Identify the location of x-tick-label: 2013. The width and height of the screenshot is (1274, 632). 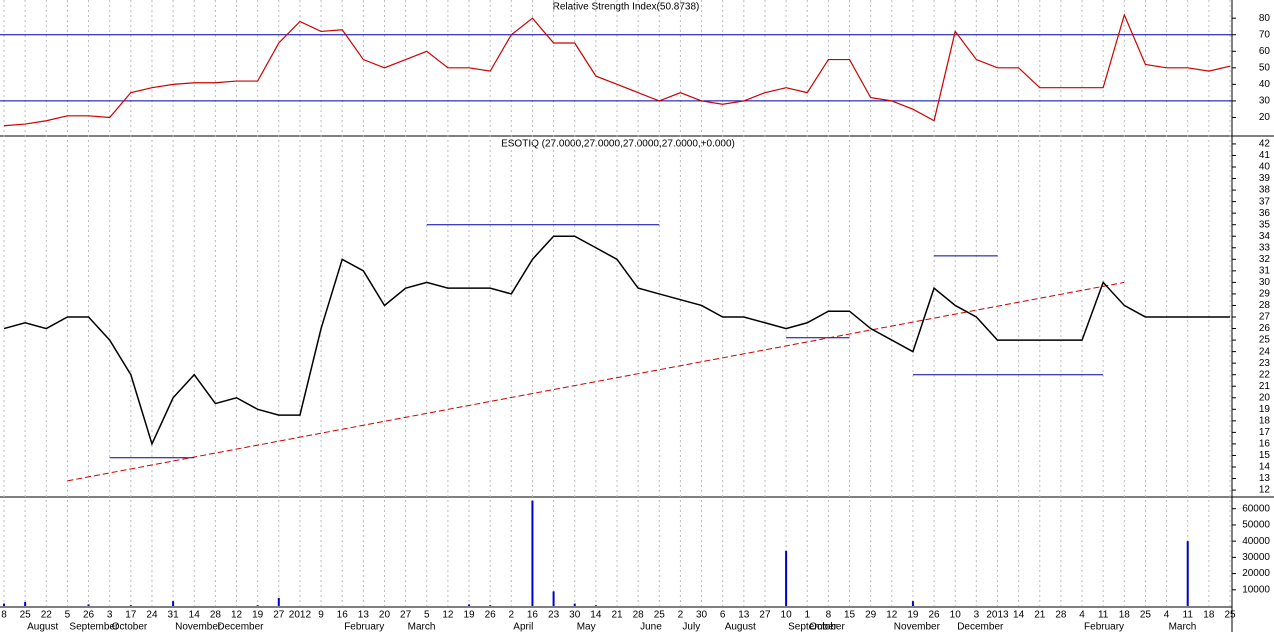
(997, 615).